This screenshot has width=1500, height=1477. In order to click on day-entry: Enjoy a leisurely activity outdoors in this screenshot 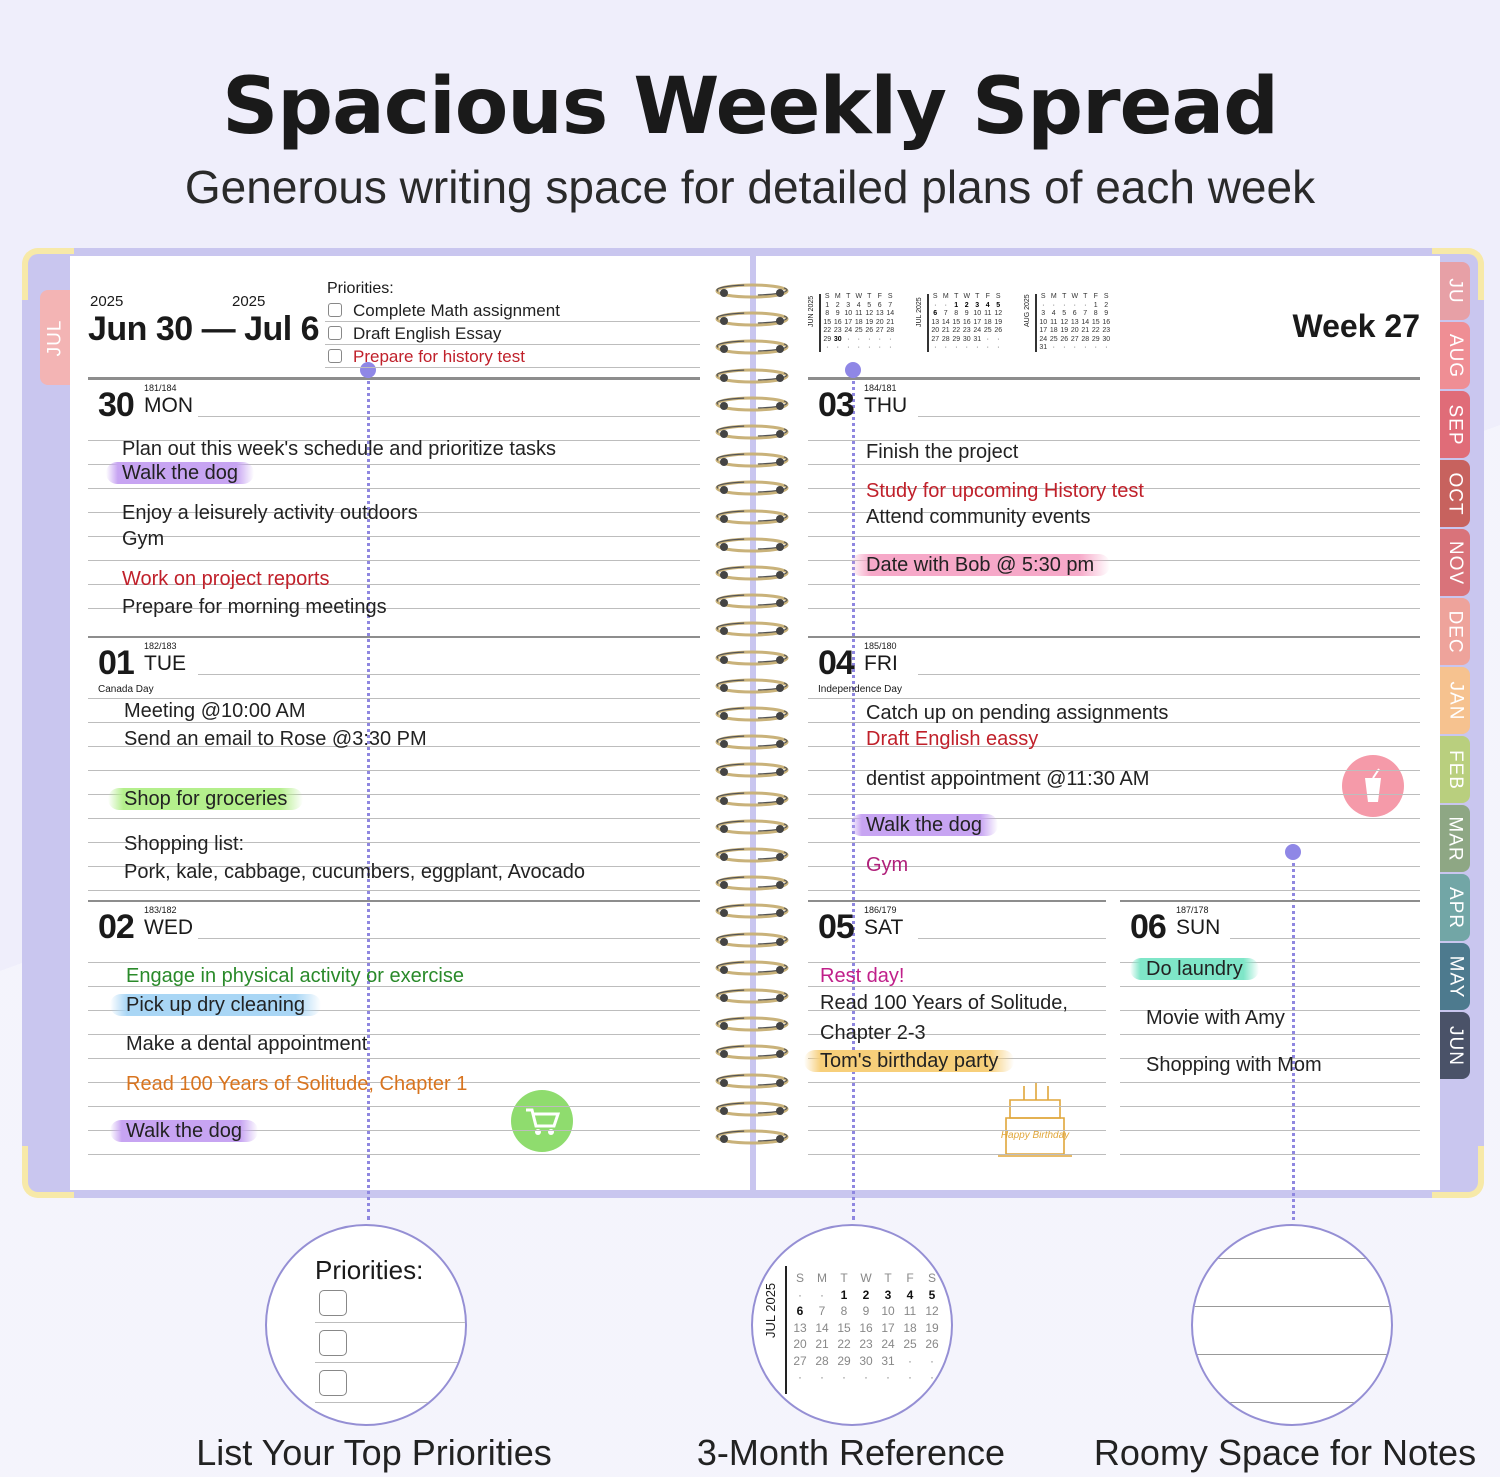, I will do `click(270, 513)`.